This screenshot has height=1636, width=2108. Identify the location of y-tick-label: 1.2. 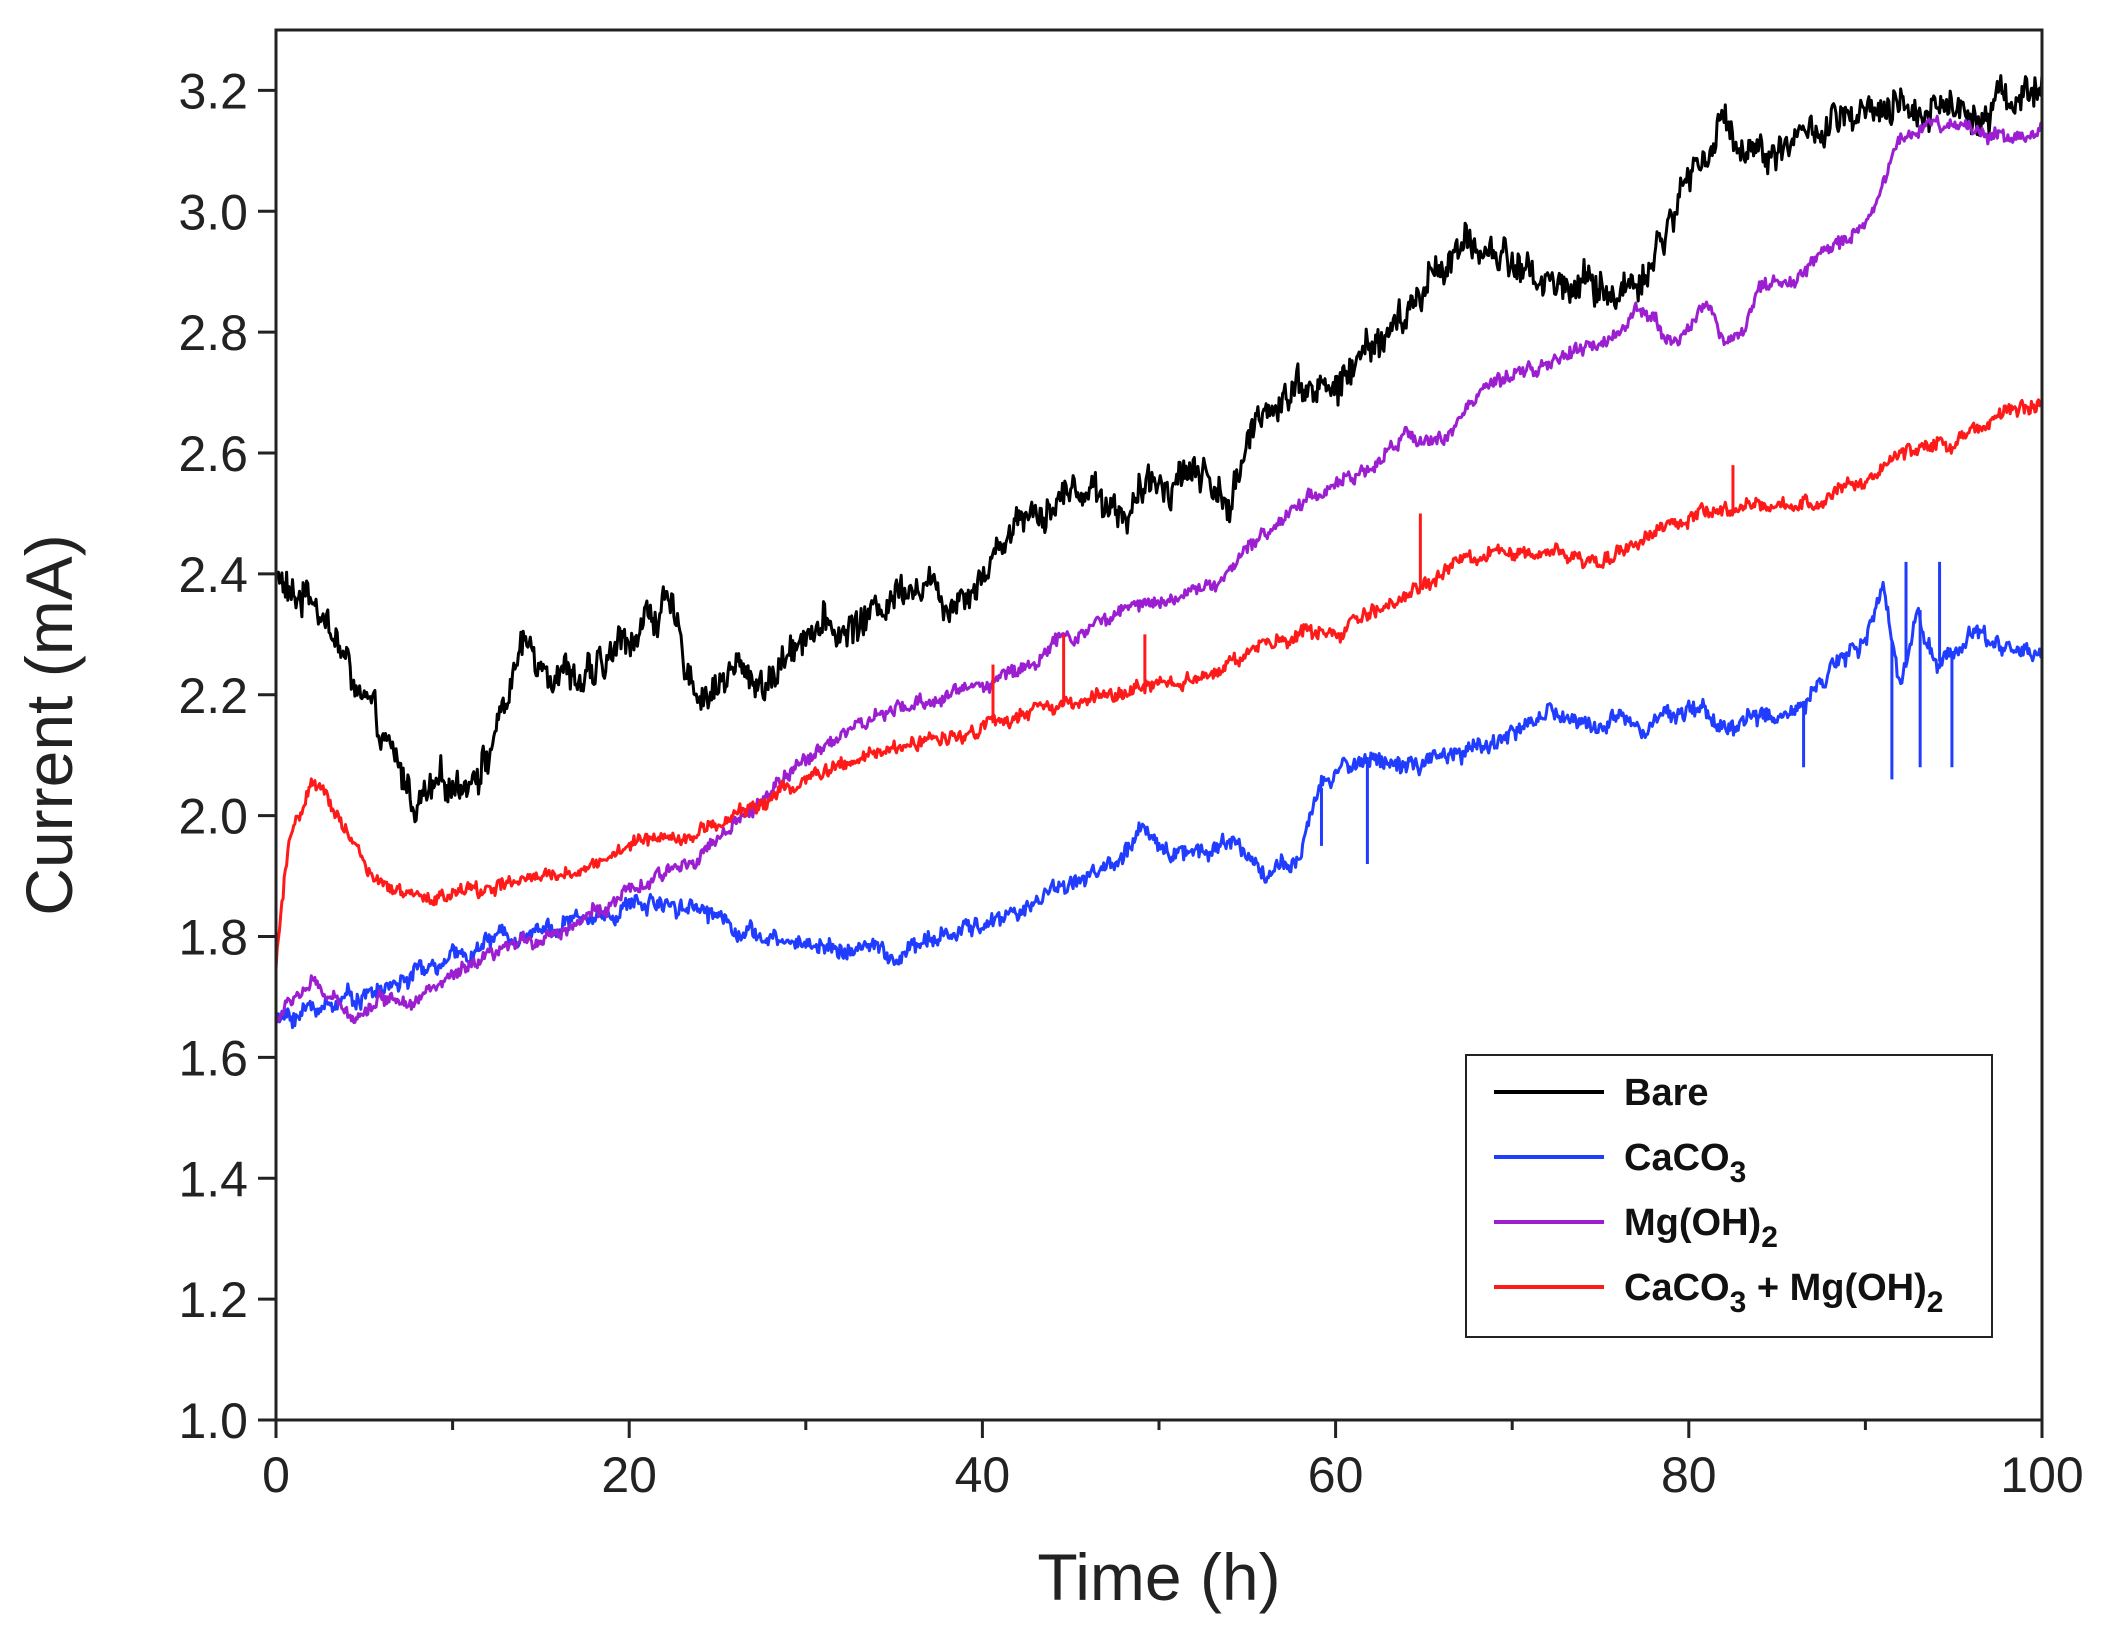
(213, 1300).